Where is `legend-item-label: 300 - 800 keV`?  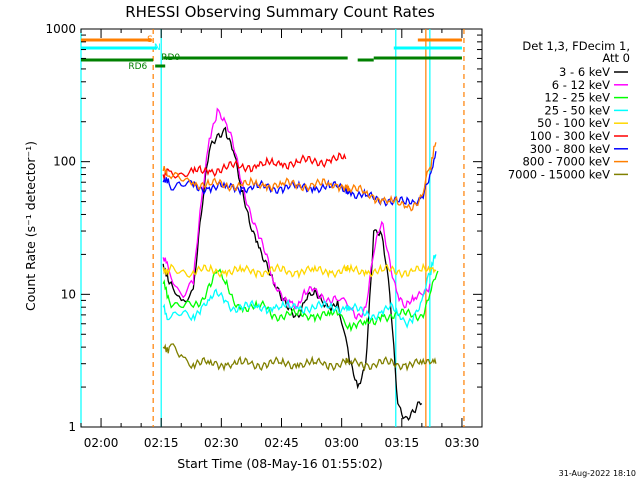
legend-item-label: 300 - 800 keV is located at coordinates (570, 149).